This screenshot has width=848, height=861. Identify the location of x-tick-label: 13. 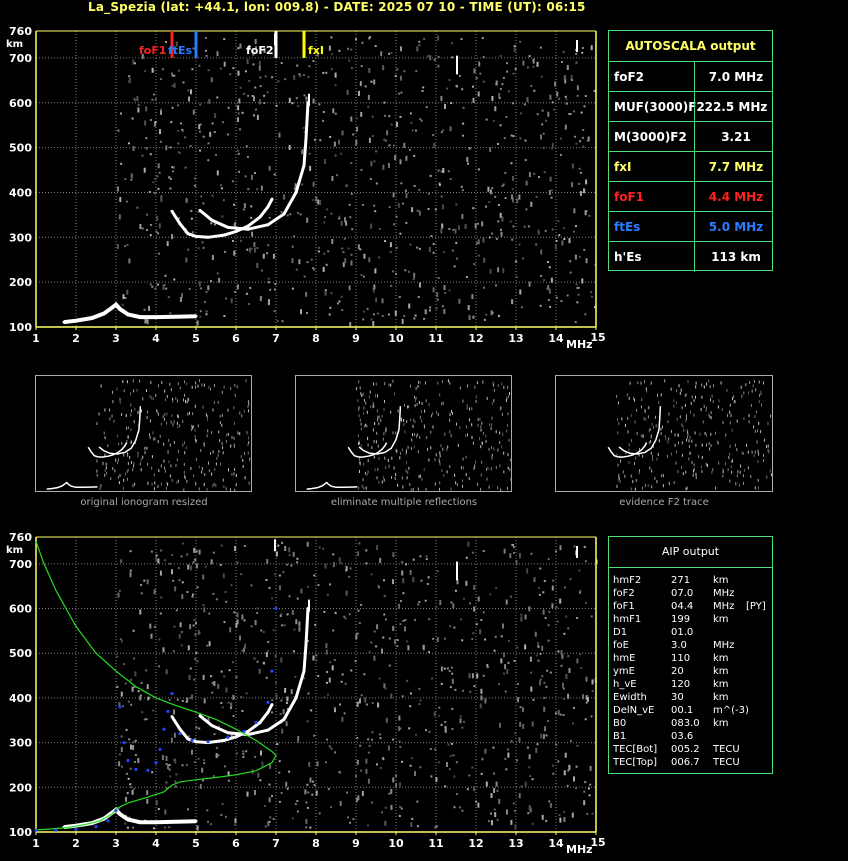
(515, 843).